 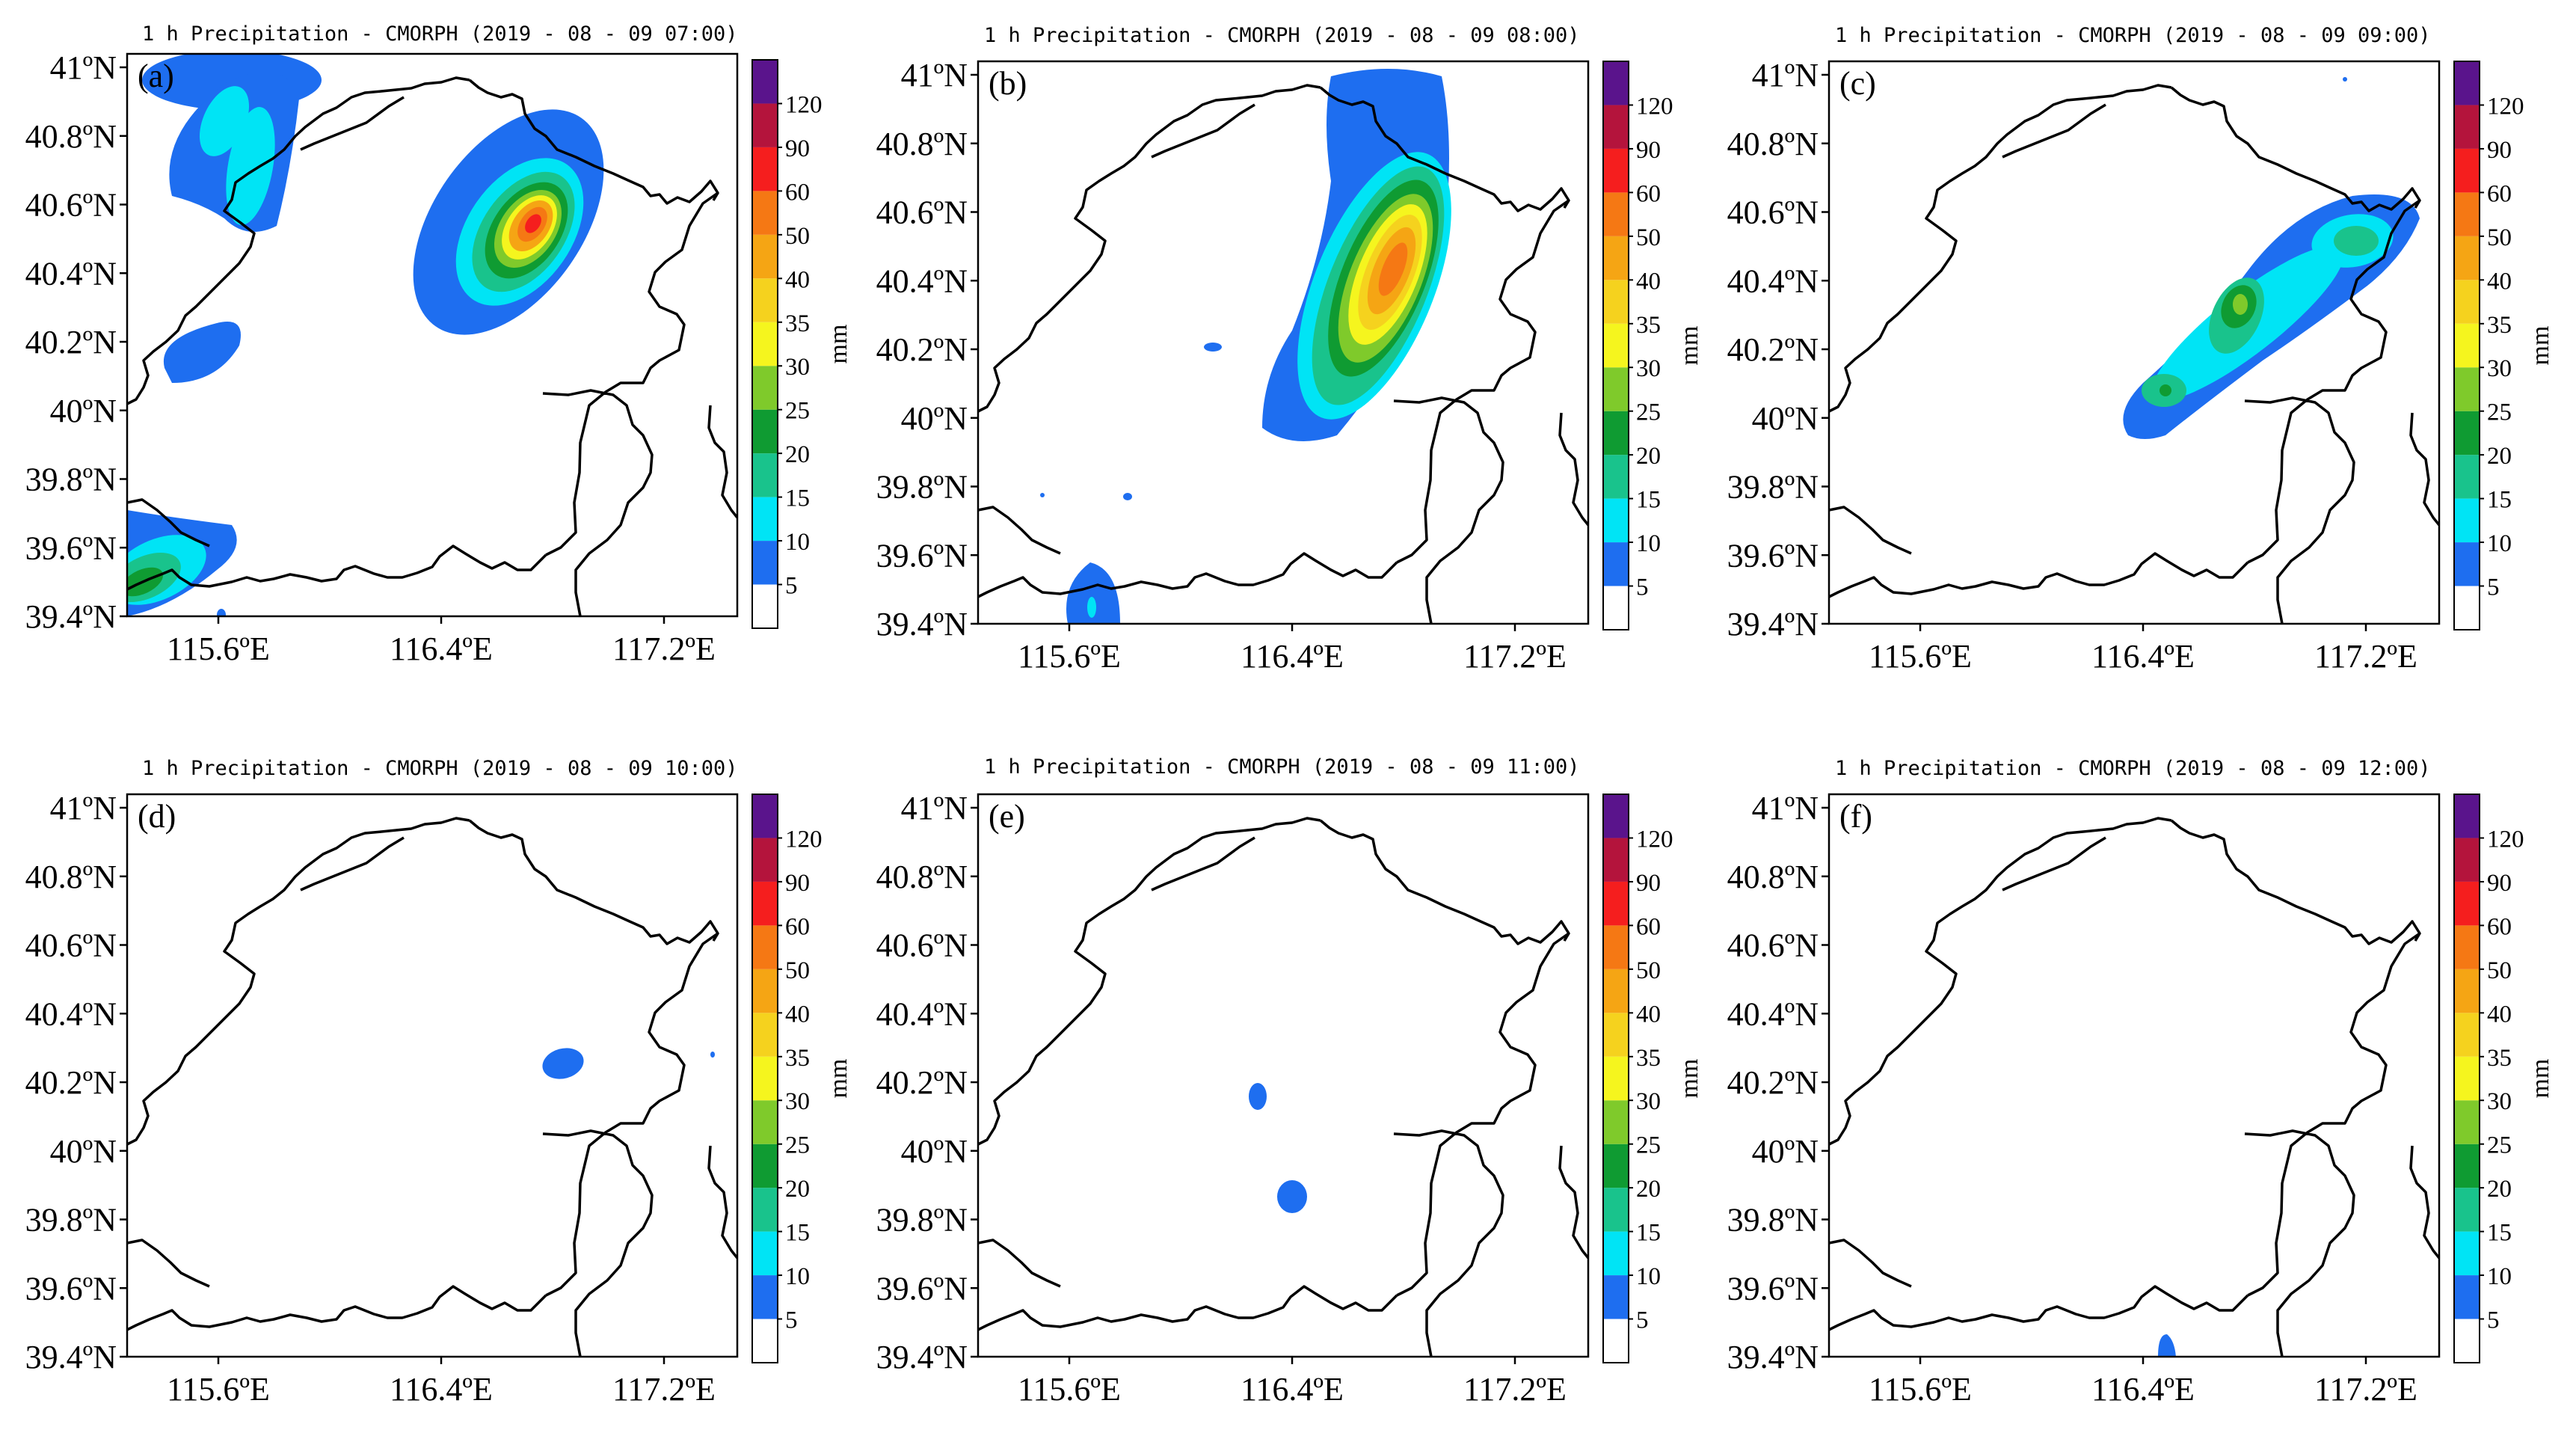 What do you see at coordinates (797, 236) in the screenshot?
I see `colorbar-label: 50` at bounding box center [797, 236].